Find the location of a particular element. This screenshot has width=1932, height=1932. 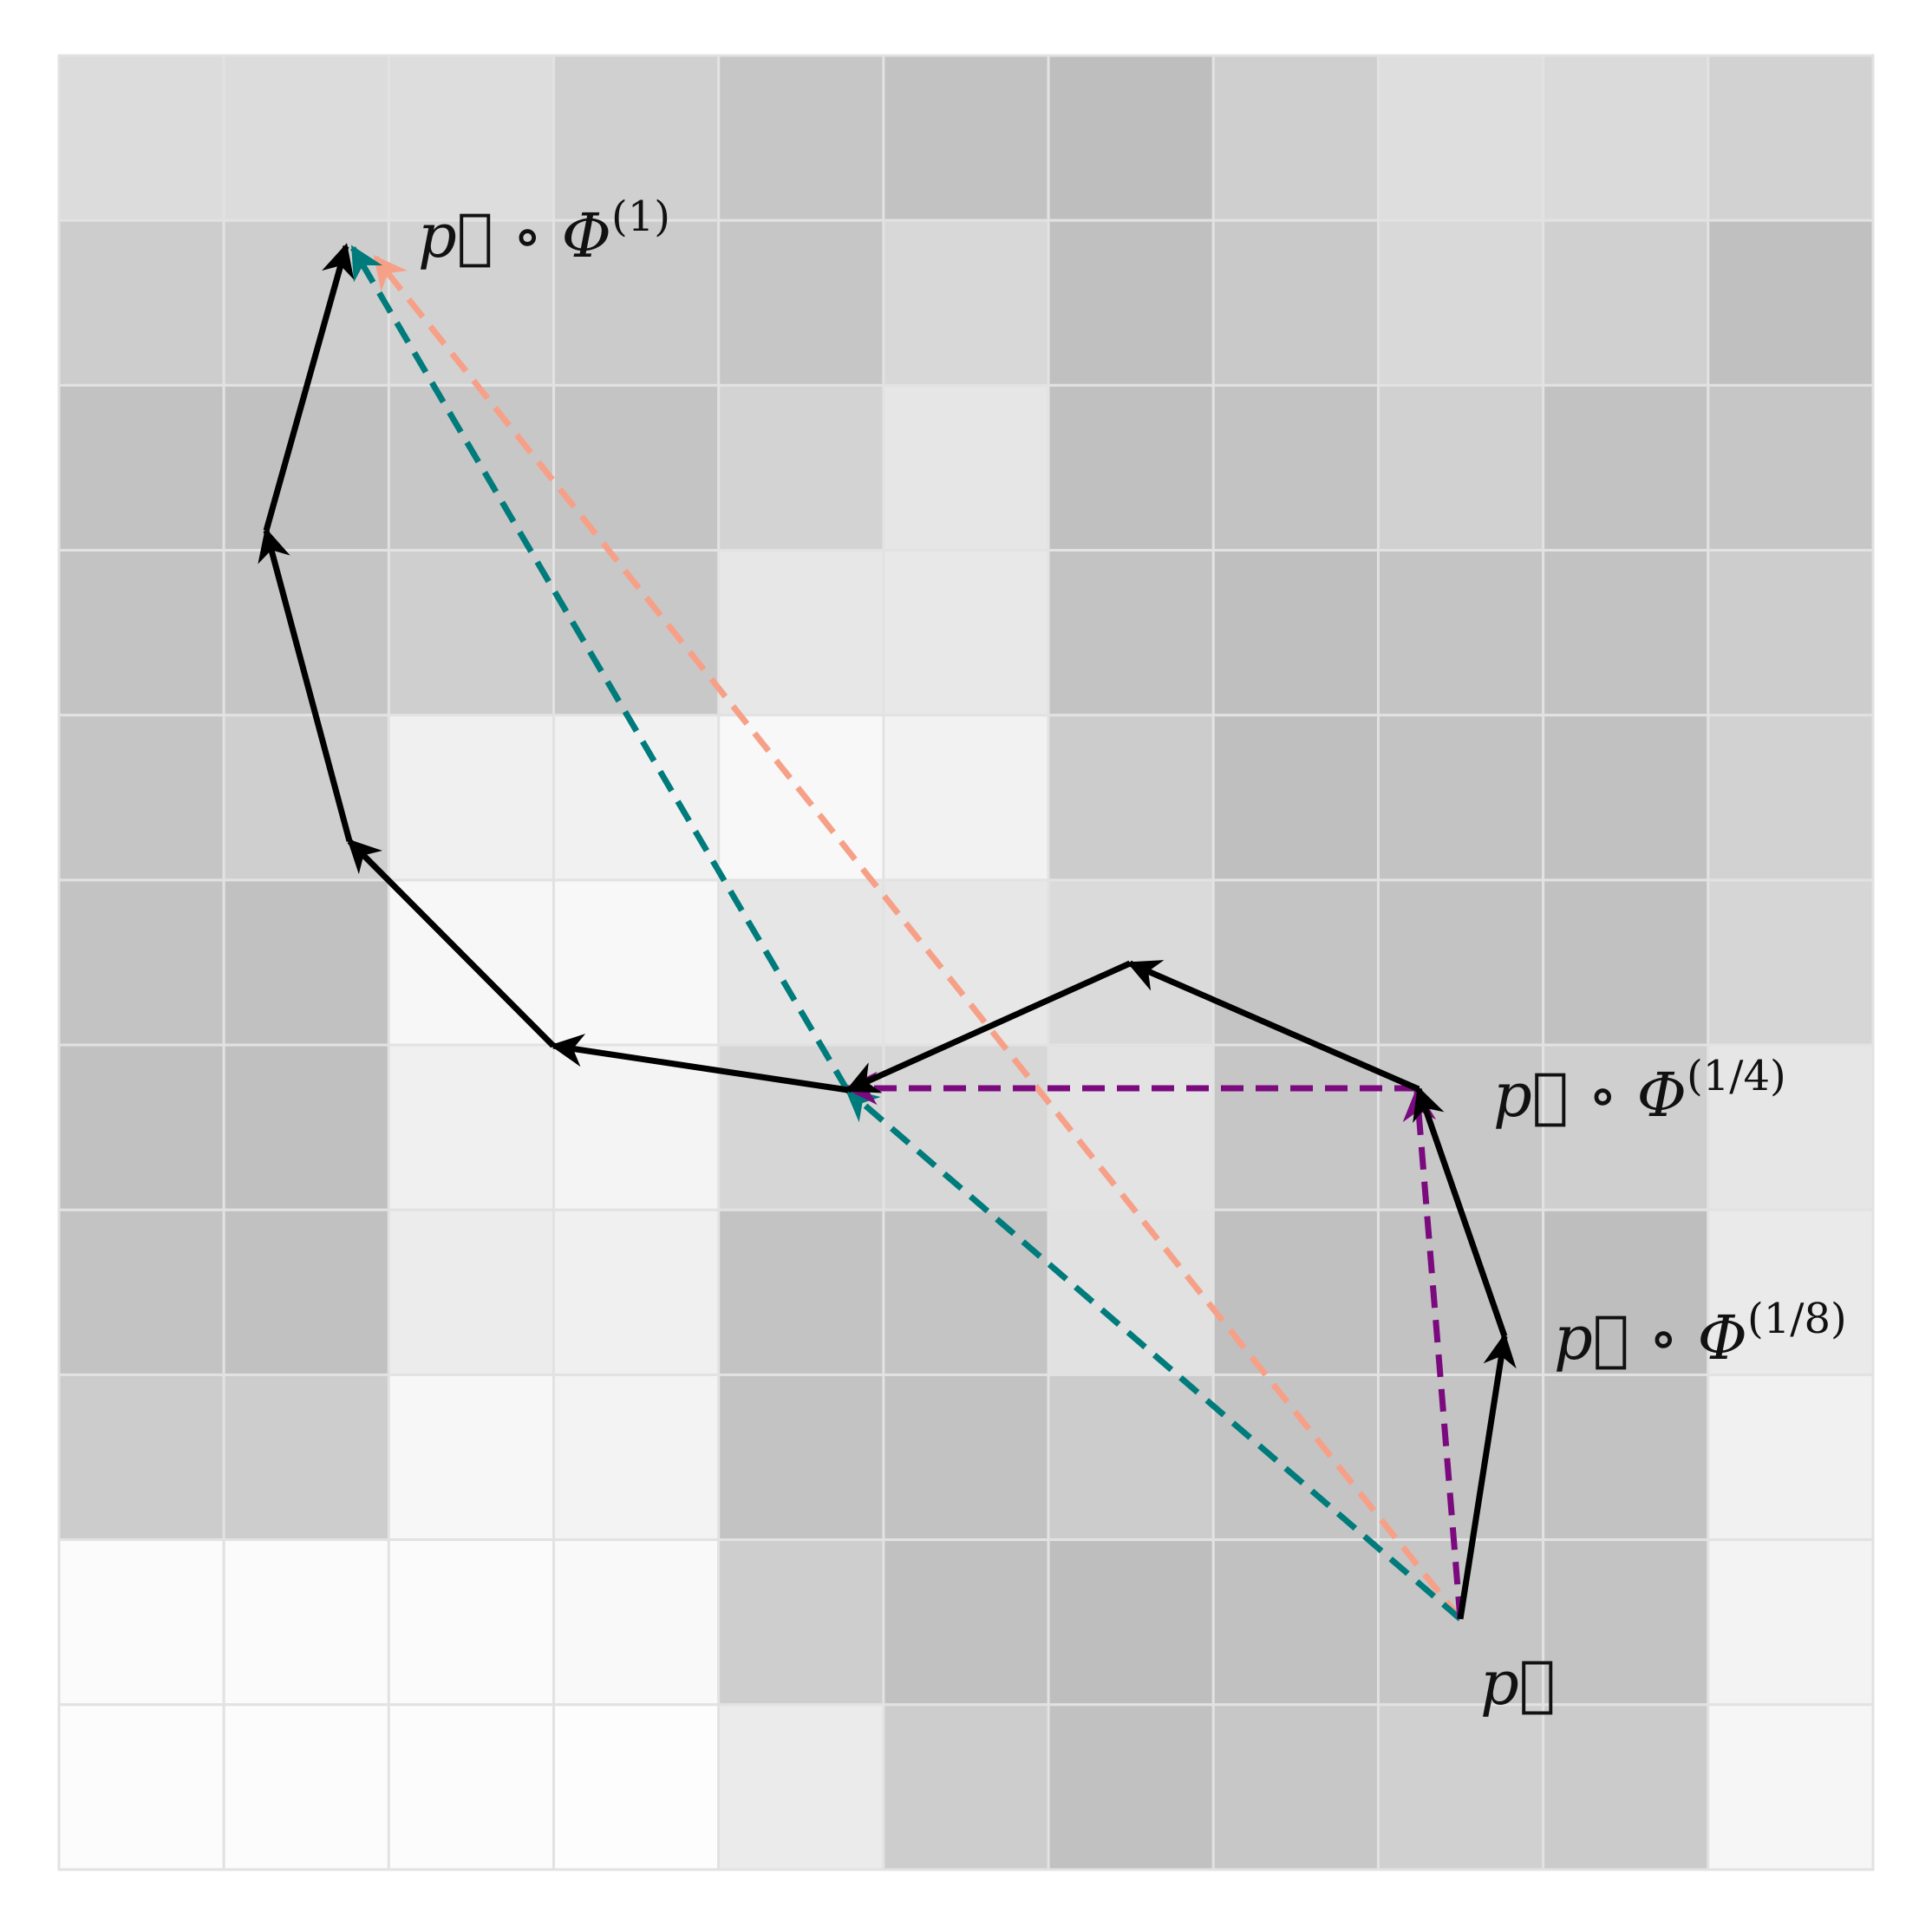

label-p: p⃗ is located at coordinates (1518, 1683).